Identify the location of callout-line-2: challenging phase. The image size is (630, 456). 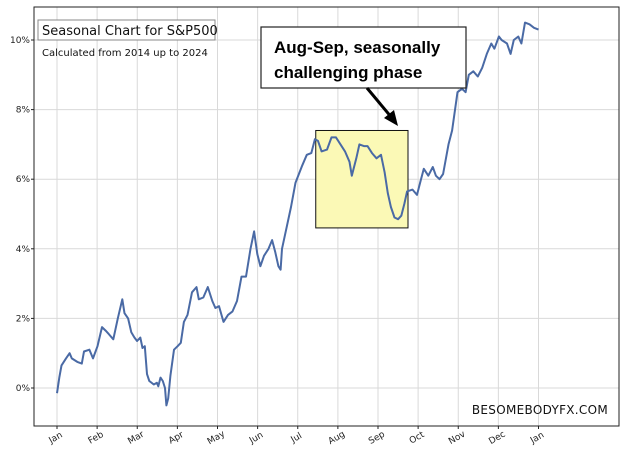
(348, 72).